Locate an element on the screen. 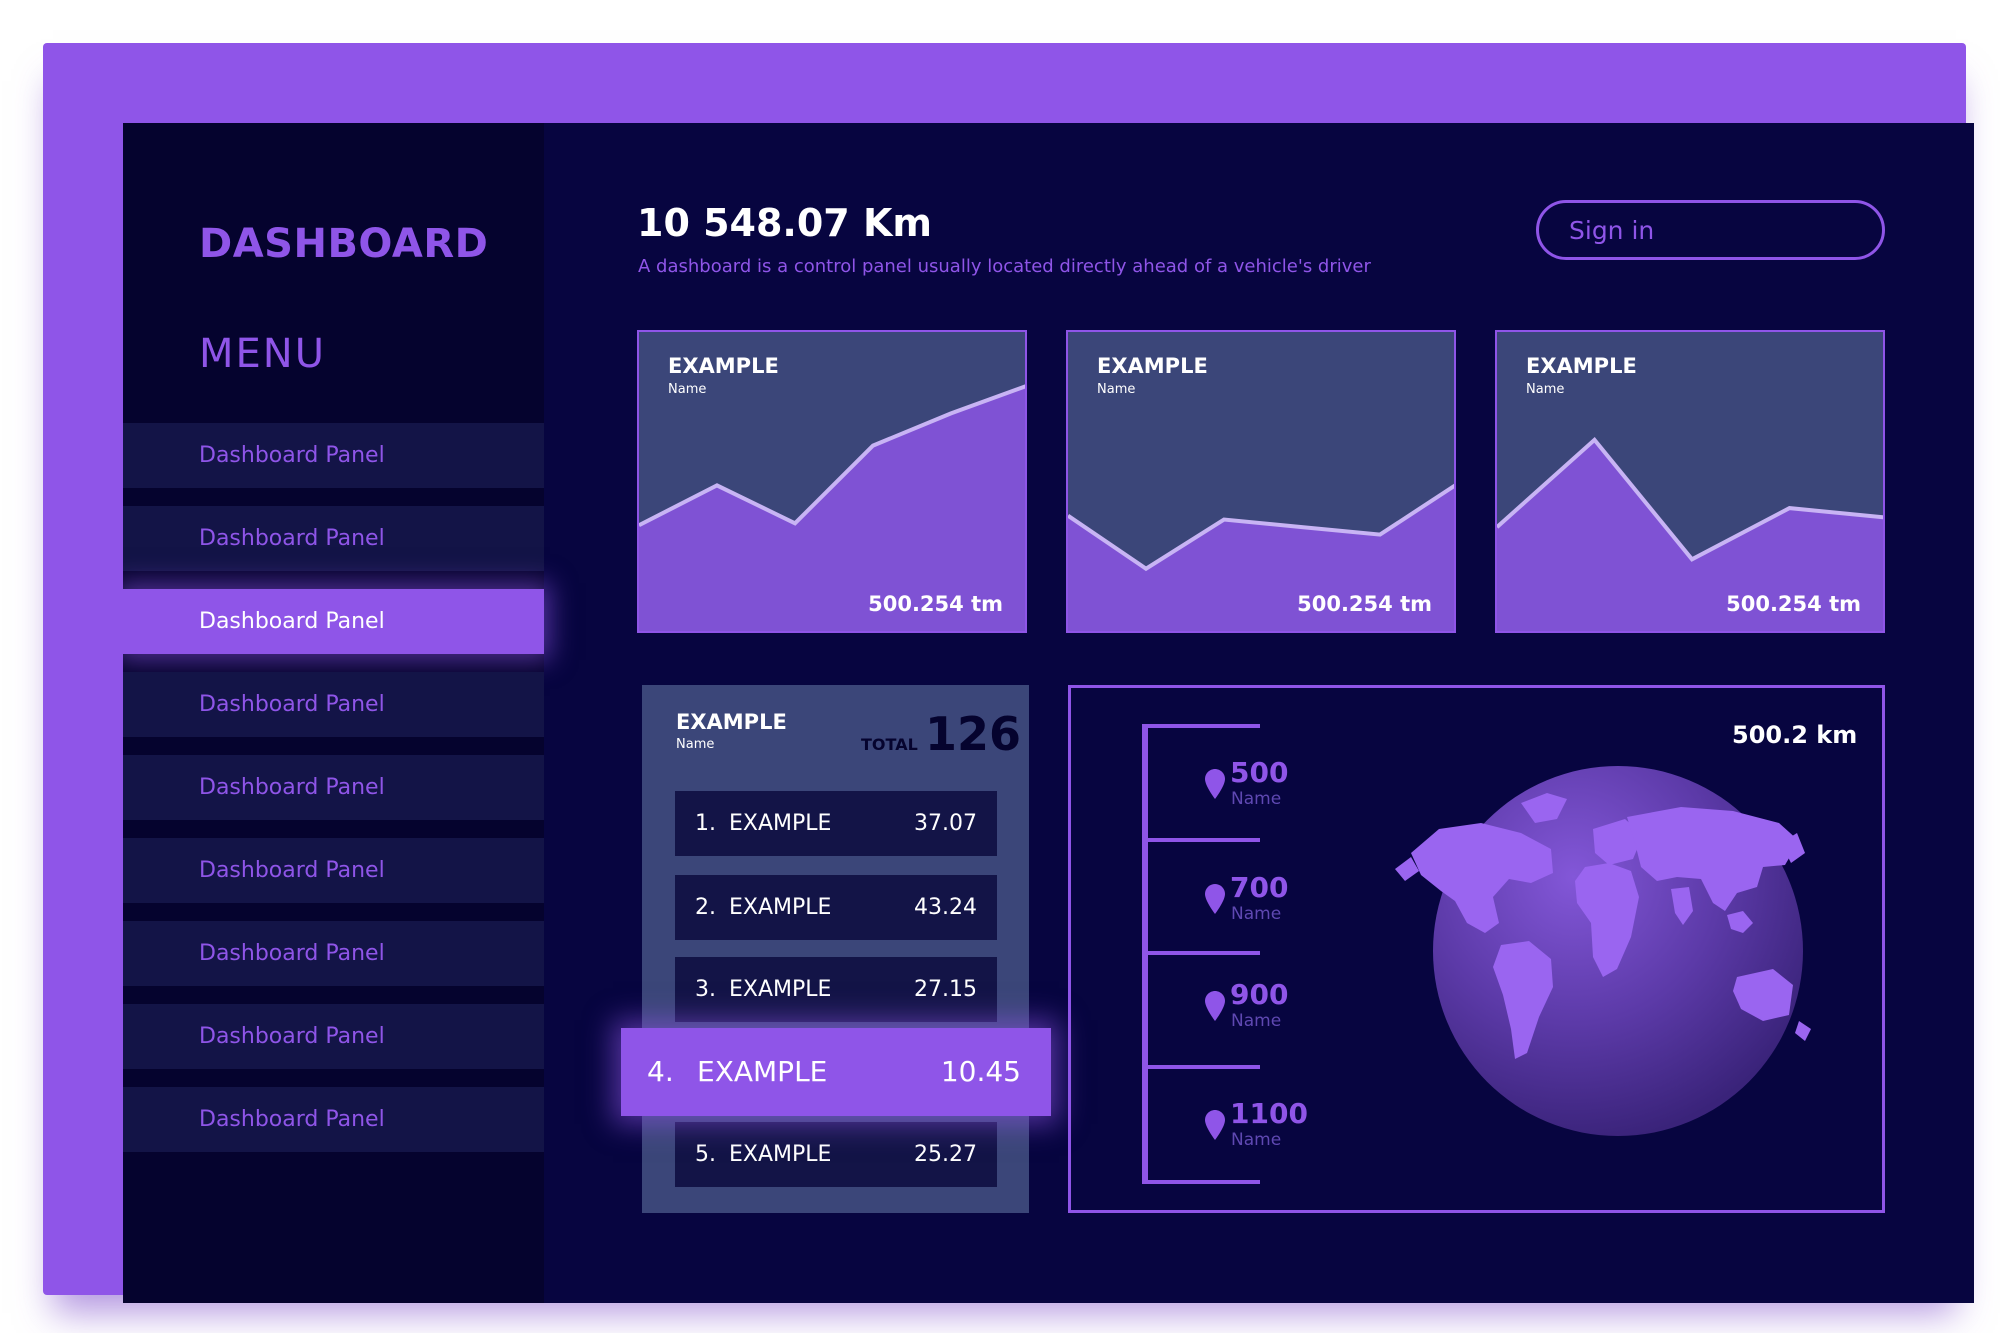 The image size is (2000, 1333). ranking-row-3: 3. EXAMPLE 27.15 is located at coordinates (836, 989).